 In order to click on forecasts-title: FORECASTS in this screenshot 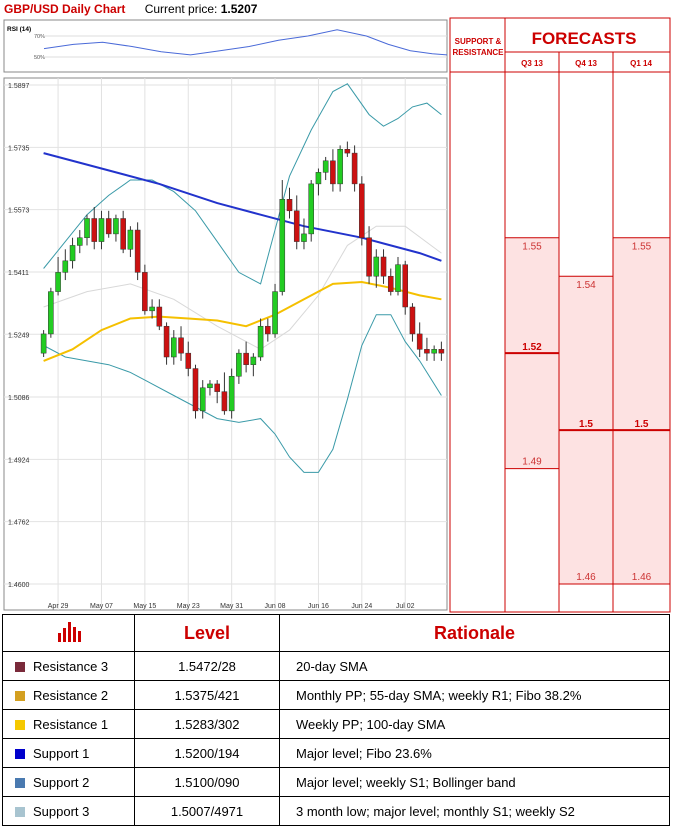, I will do `click(584, 38)`.